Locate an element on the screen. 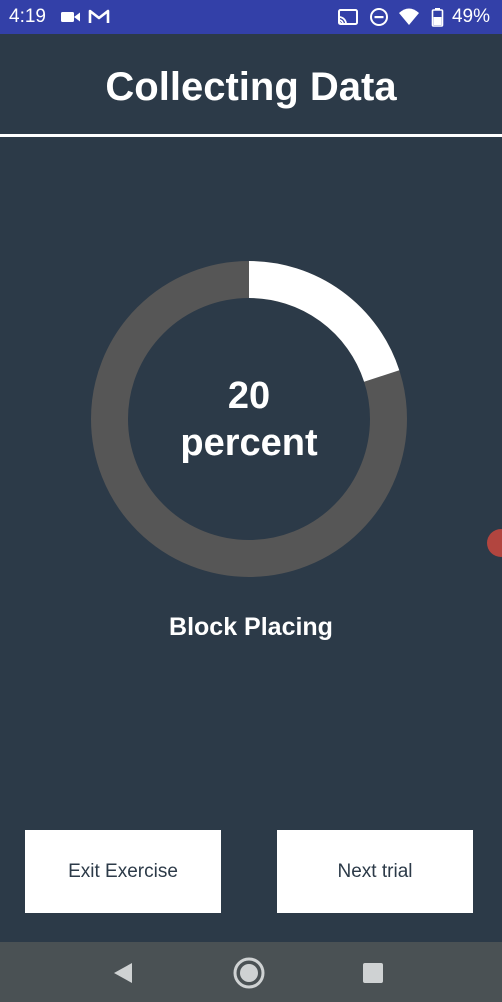  wifi-icon is located at coordinates (409, 17).